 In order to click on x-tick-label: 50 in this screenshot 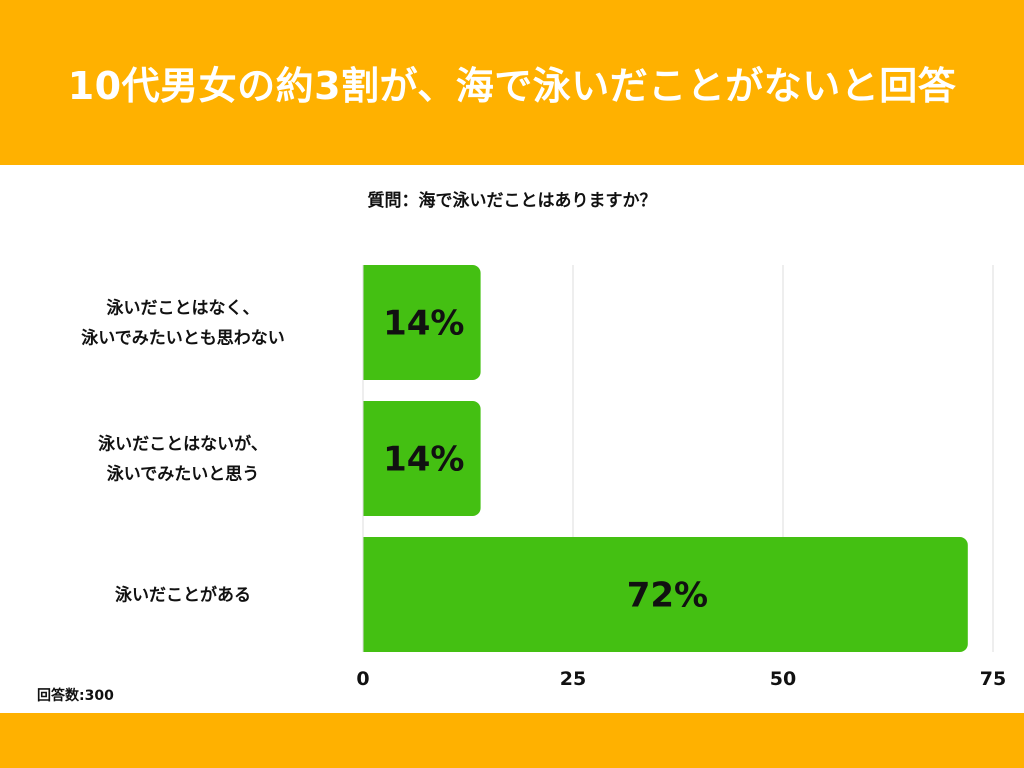, I will do `click(783, 679)`.